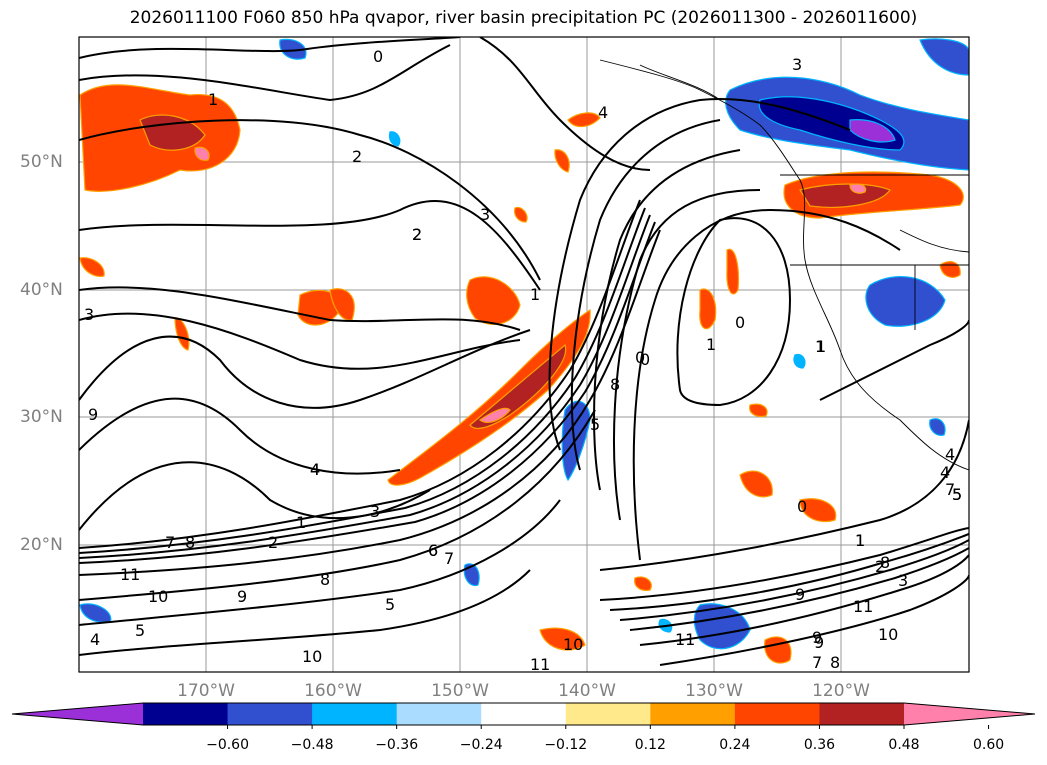 The height and width of the screenshot is (765, 1047). I want to click on contour-label: 6, so click(433, 550).